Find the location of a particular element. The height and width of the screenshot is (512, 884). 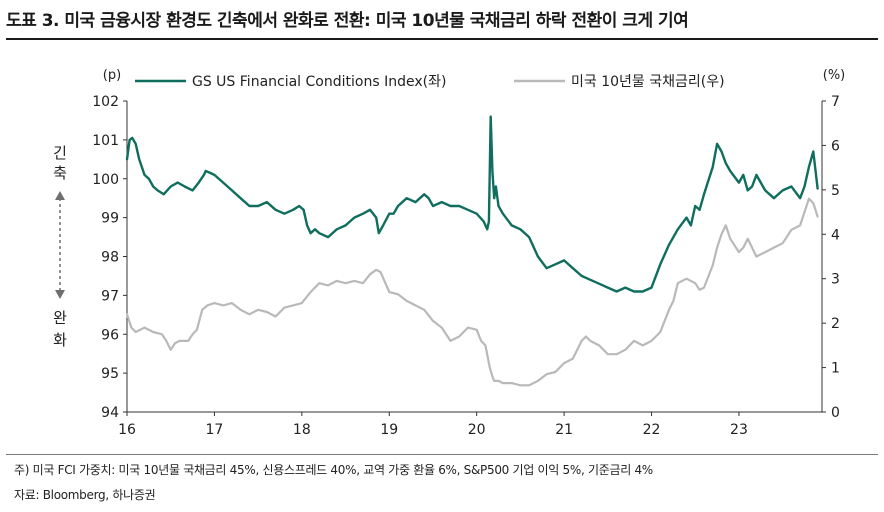

x-tick-label: 18 is located at coordinates (302, 430).